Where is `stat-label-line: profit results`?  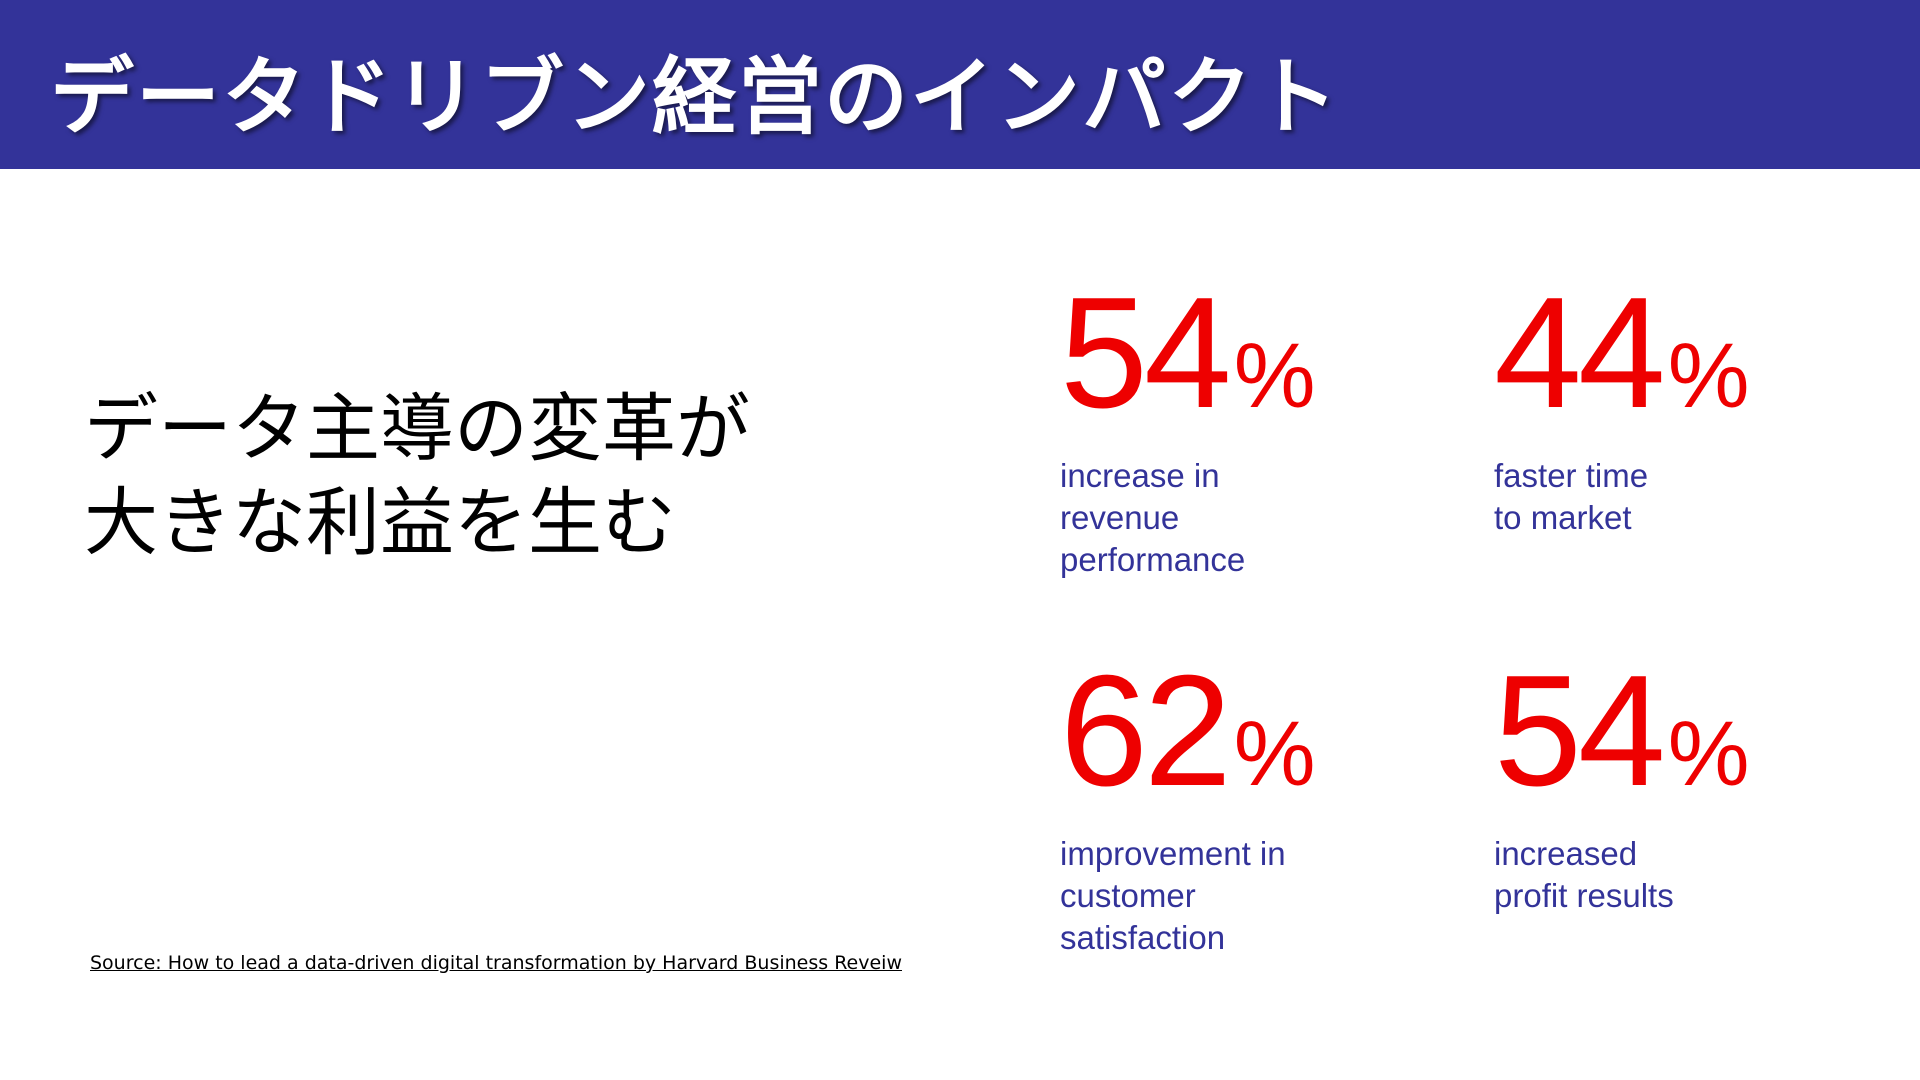 stat-label-line: profit results is located at coordinates (1584, 895).